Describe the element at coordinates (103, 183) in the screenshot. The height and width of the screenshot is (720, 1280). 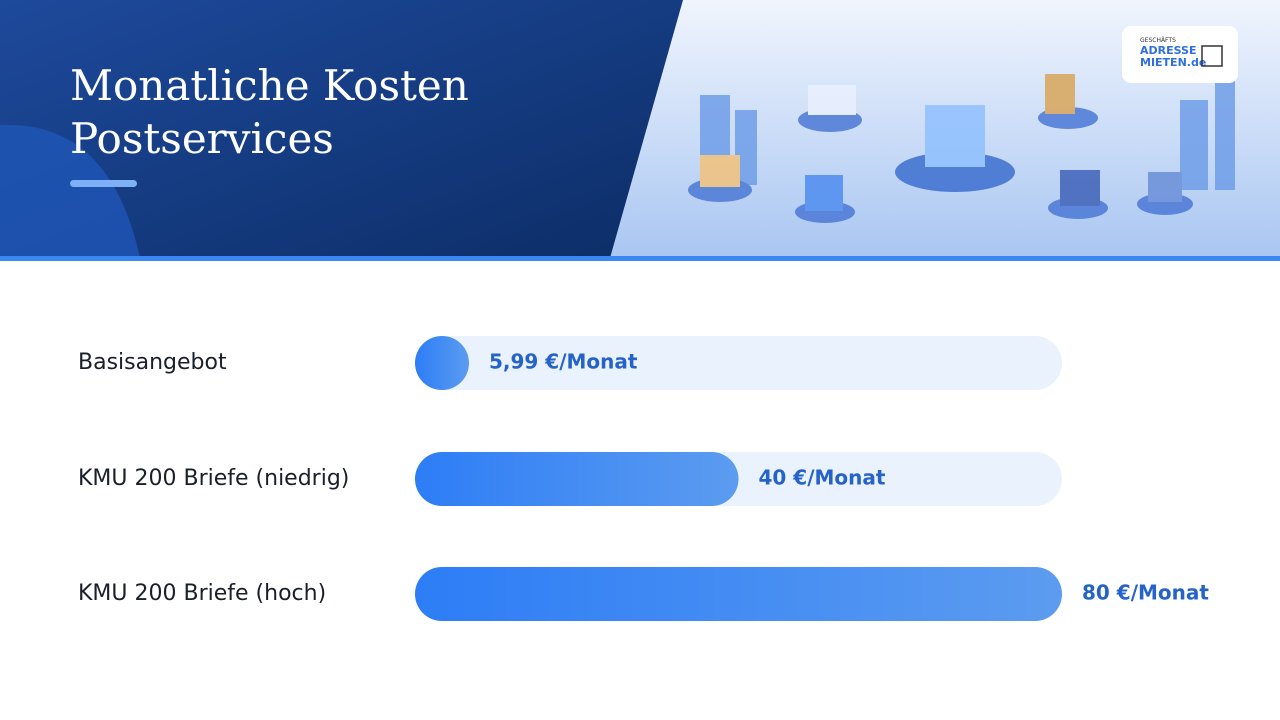
I see `title-underline` at that location.